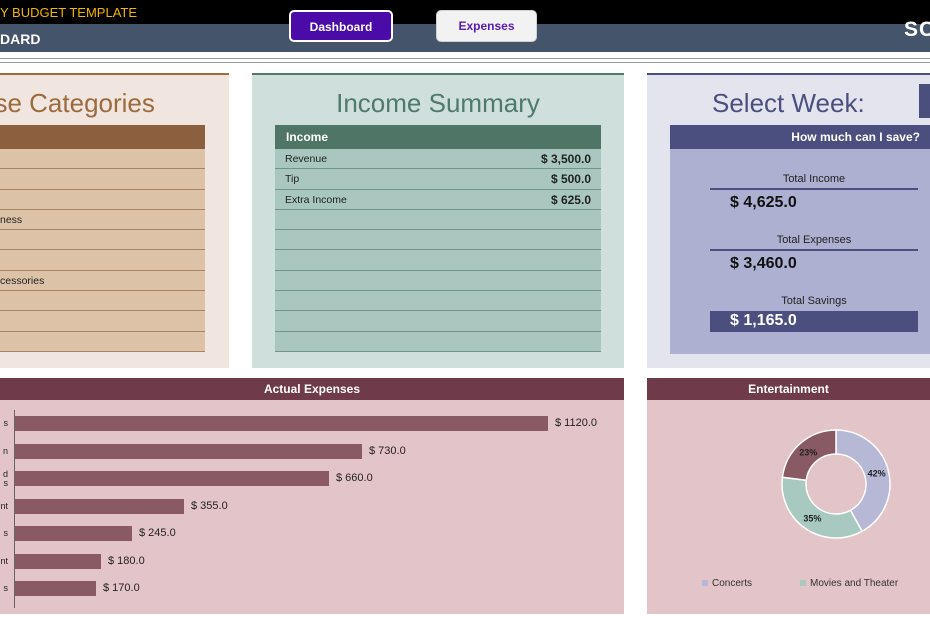  I want to click on chart-axis, so click(14, 509).